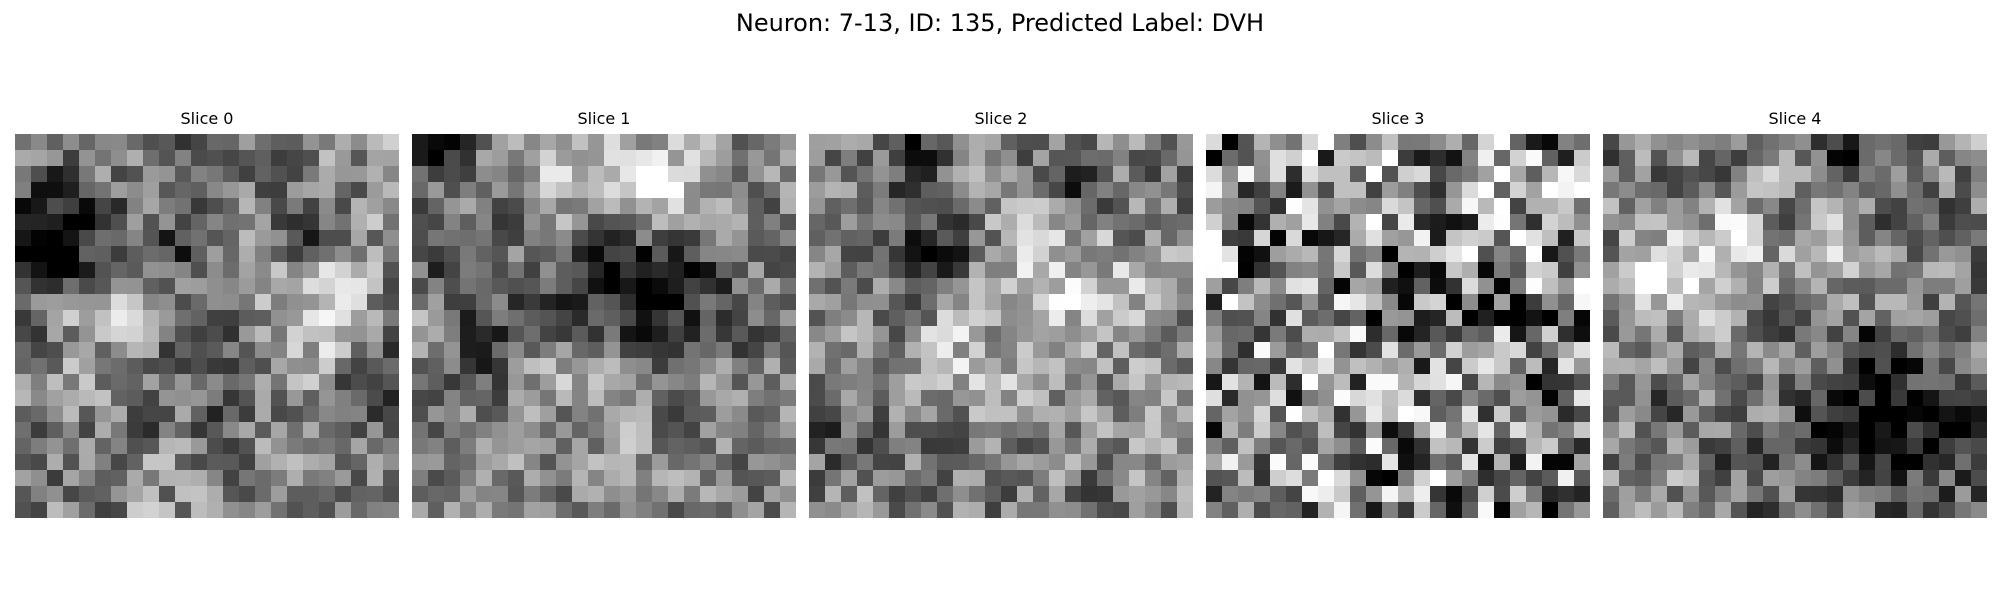 The width and height of the screenshot is (2000, 600). What do you see at coordinates (604, 118) in the screenshot?
I see `slice-title-1: Slice 1` at bounding box center [604, 118].